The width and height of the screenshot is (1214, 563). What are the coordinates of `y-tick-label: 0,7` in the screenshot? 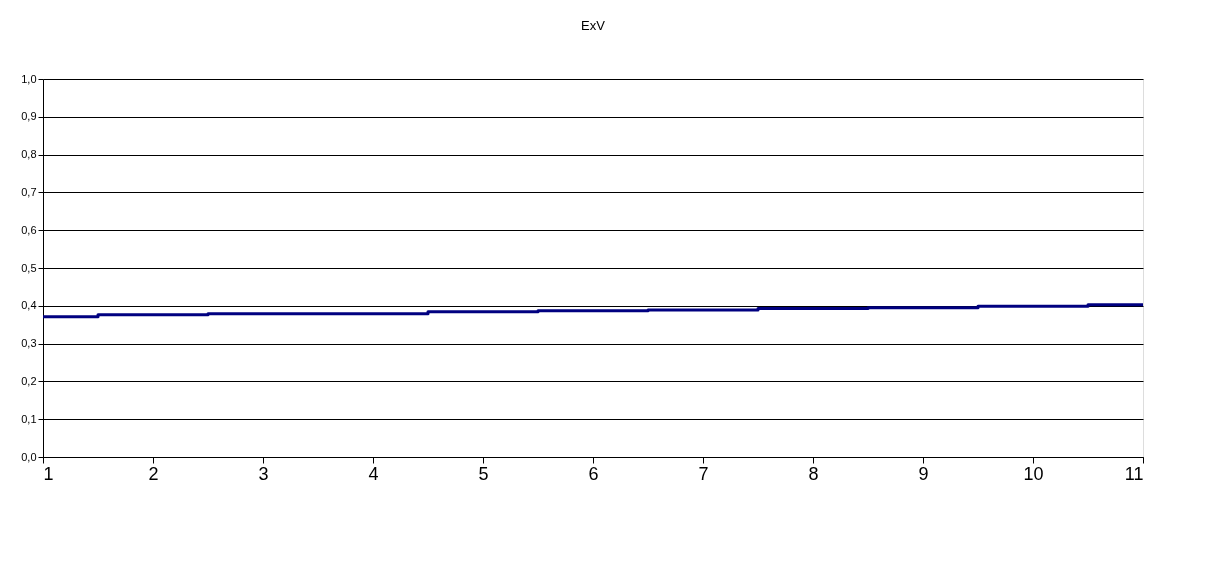 It's located at (29, 191).